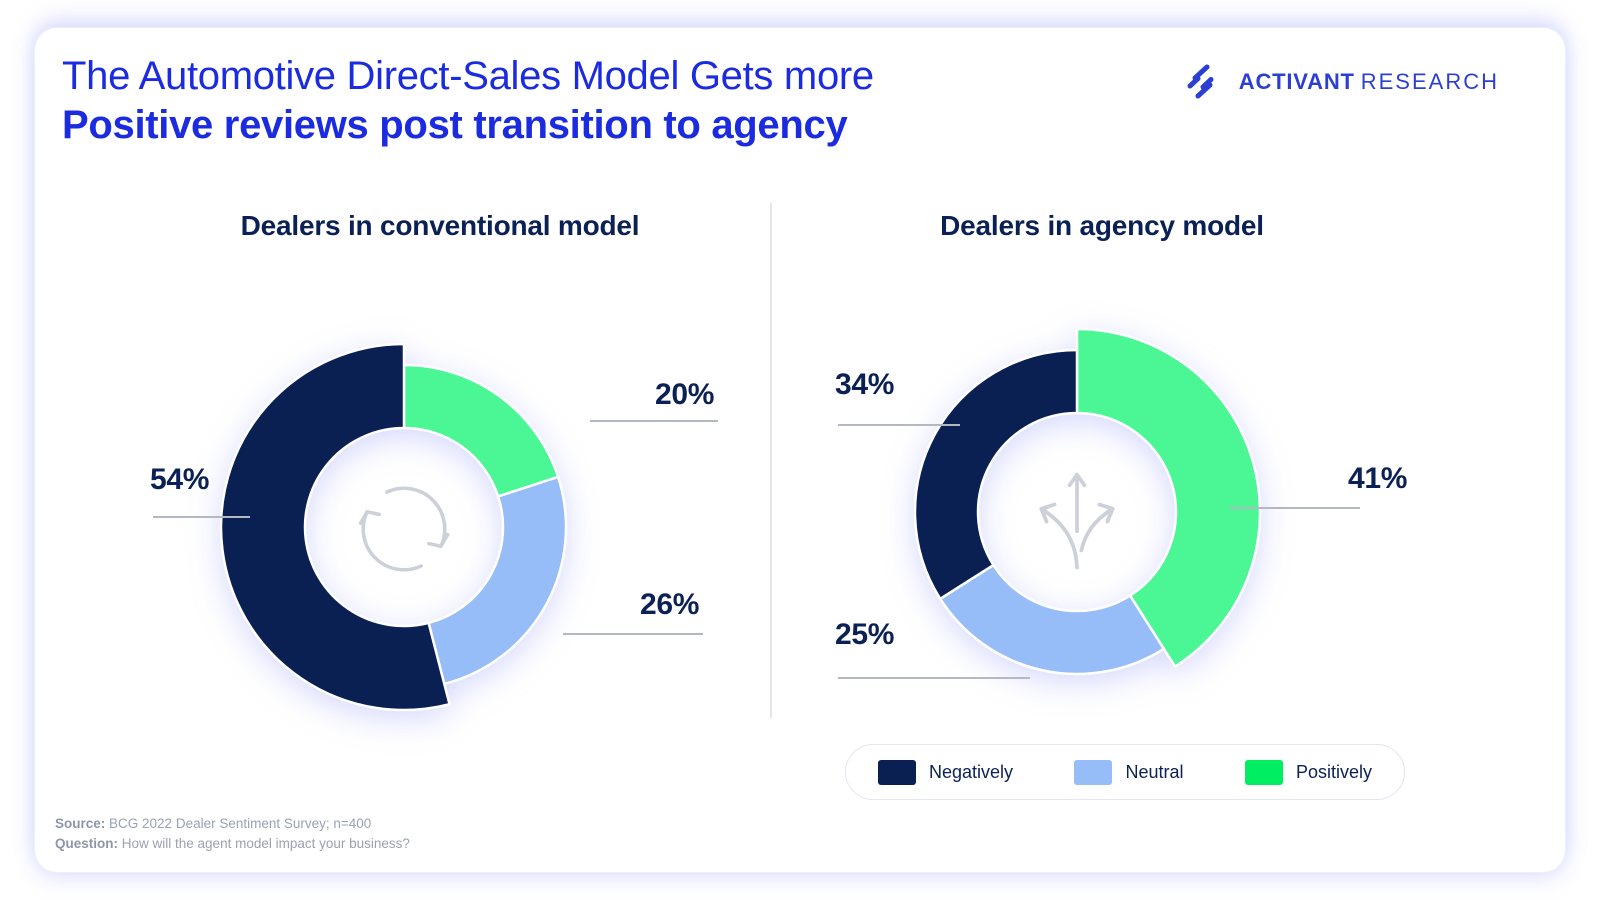  I want to click on value-label-0-positively: 20%, so click(685, 394).